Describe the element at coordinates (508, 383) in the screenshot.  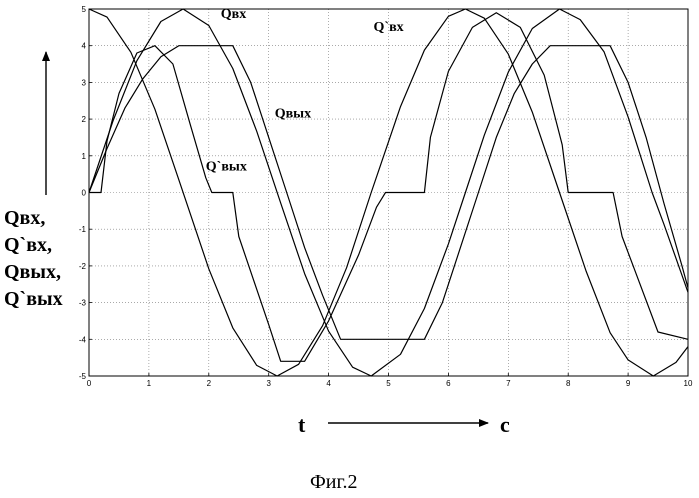
I see `x-tick-label: 7` at that location.